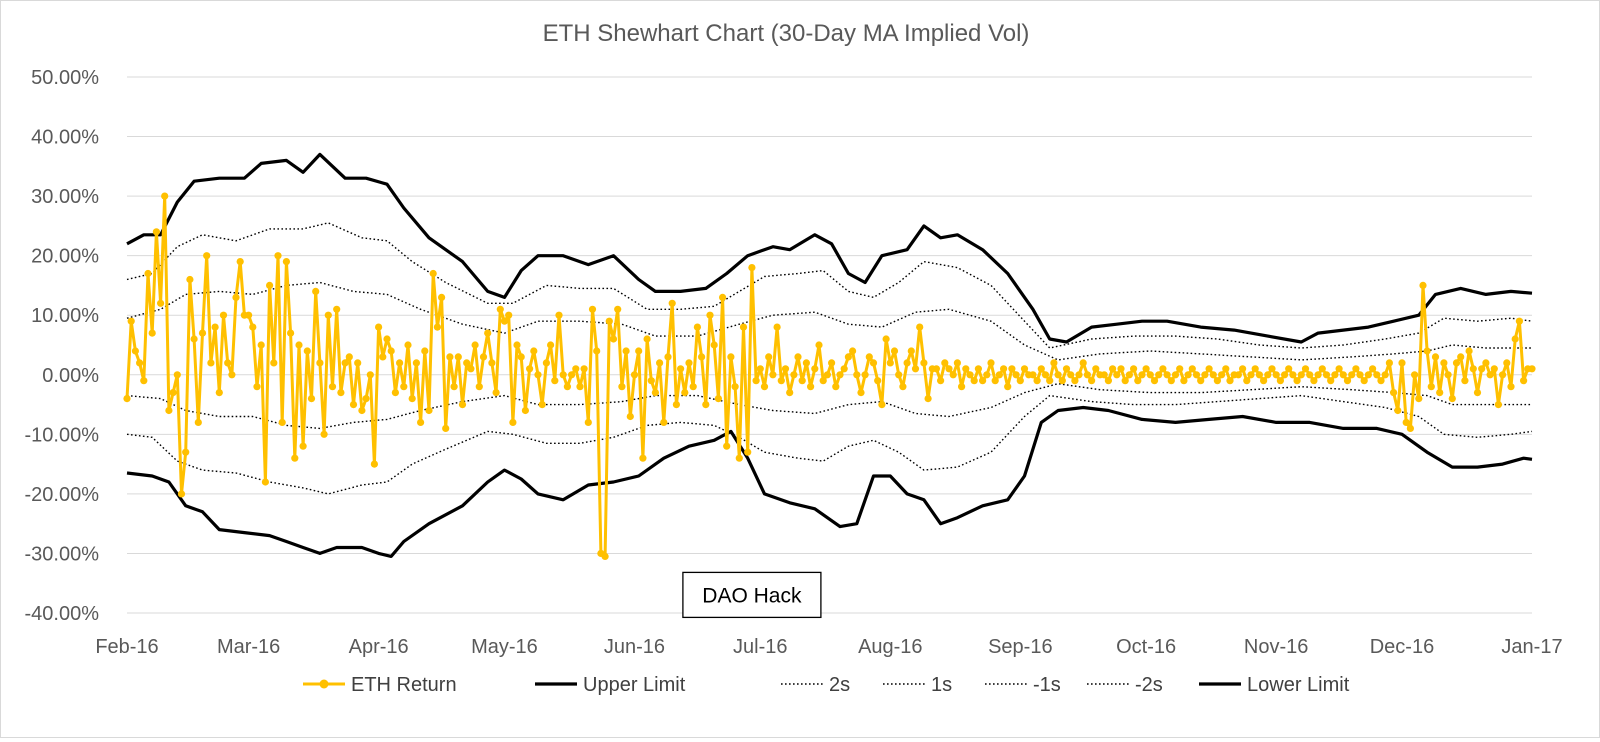 This screenshot has width=1600, height=742. I want to click on y-tick-label: 50.00%, so click(65, 78).